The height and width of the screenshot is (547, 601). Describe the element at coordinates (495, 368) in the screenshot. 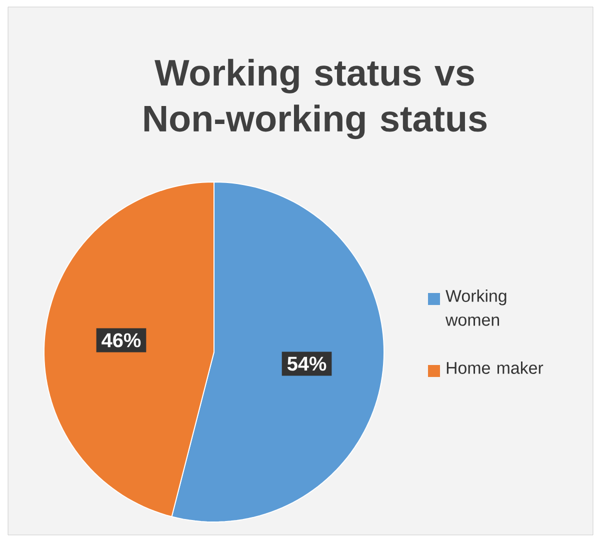

I see `legend-label: Home maker` at that location.